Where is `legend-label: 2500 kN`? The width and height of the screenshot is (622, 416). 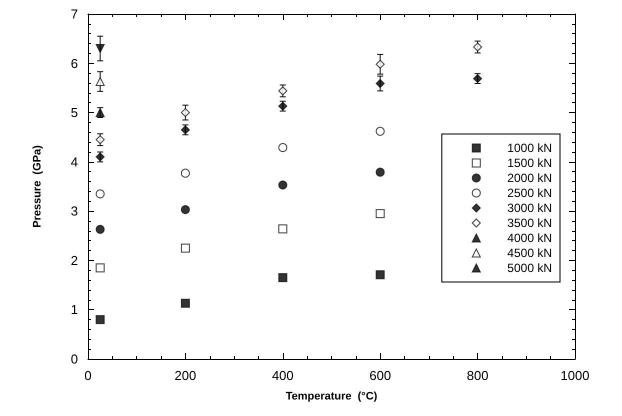
legend-label: 2500 kN is located at coordinates (529, 193).